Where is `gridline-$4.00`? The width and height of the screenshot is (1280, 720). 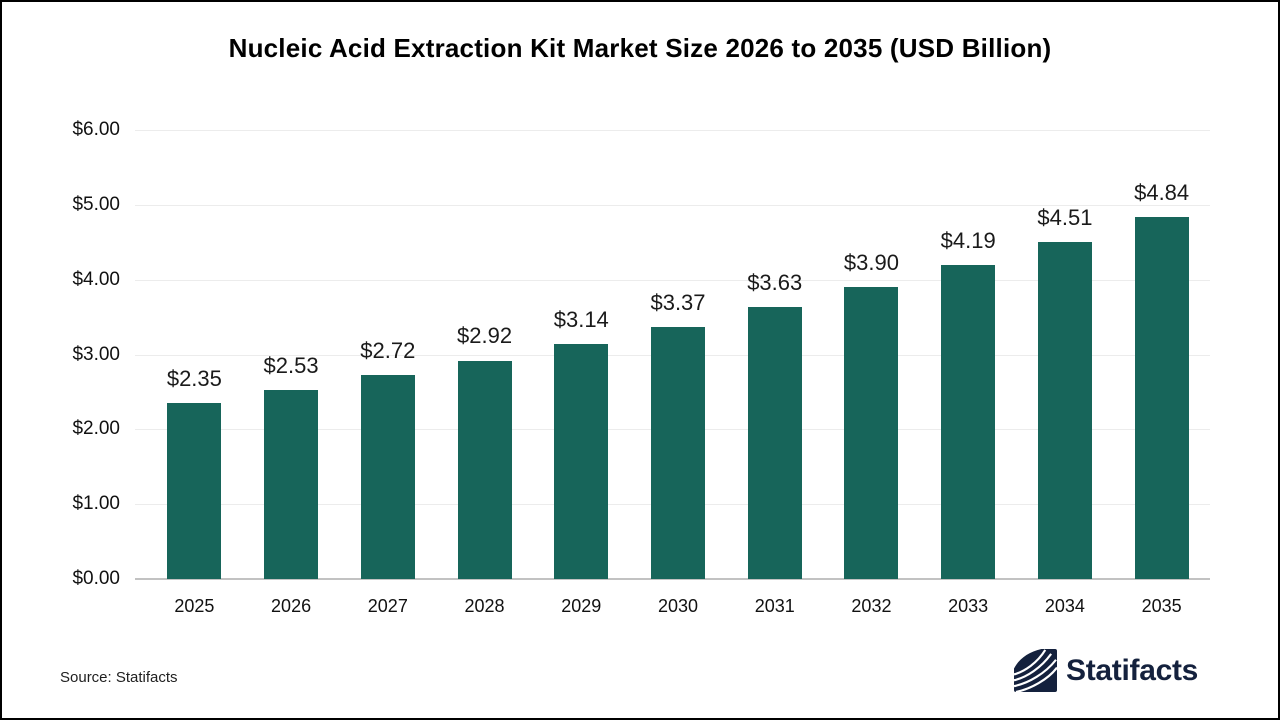 gridline-$4.00 is located at coordinates (672, 280).